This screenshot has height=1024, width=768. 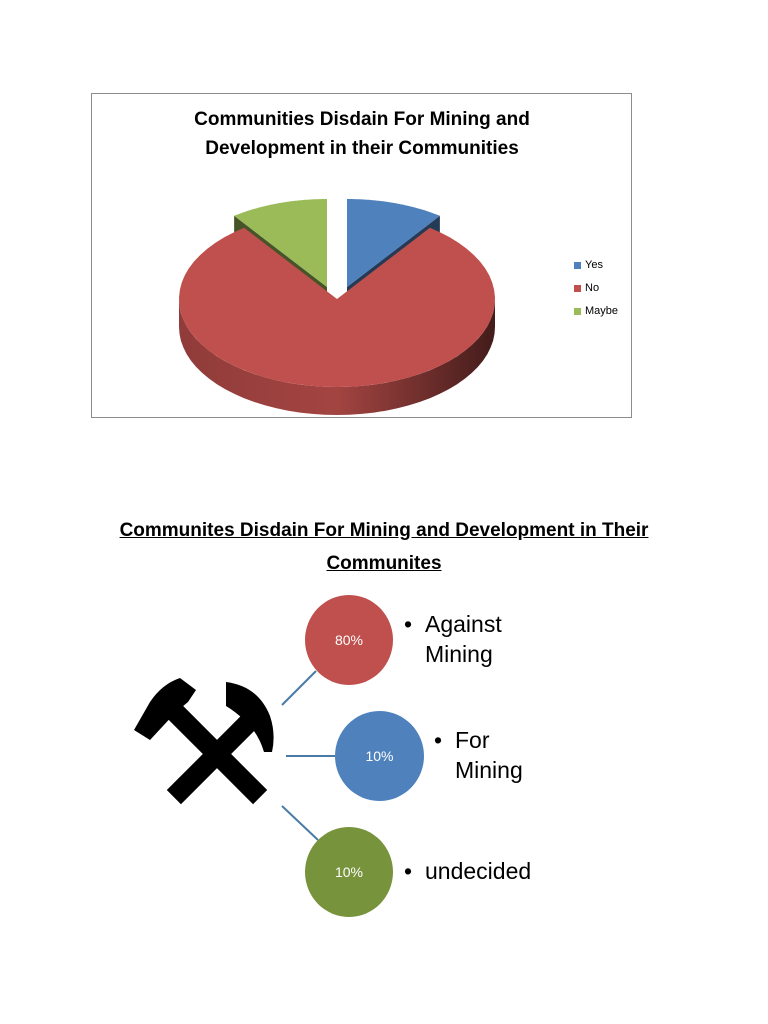 What do you see at coordinates (280, 243) in the screenshot?
I see `pie-slice-maybe` at bounding box center [280, 243].